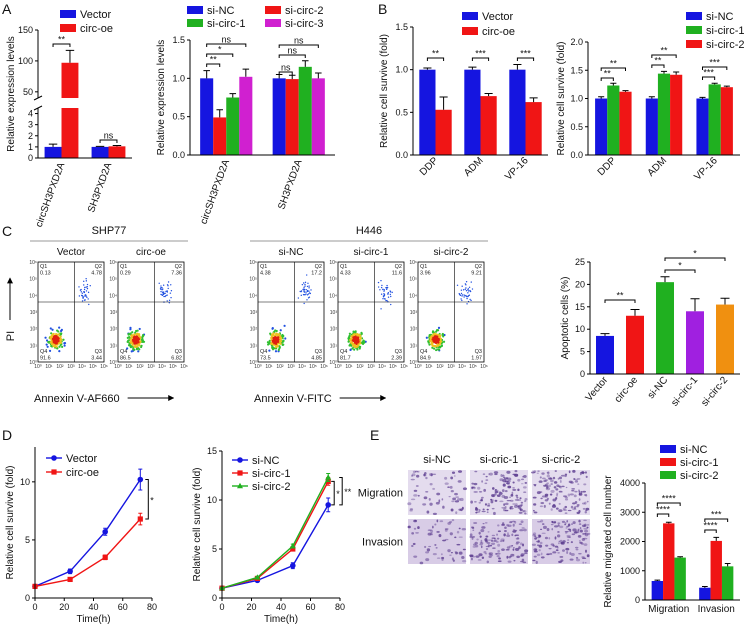  I want to click on x-tick-label: 20, so click(251, 607).